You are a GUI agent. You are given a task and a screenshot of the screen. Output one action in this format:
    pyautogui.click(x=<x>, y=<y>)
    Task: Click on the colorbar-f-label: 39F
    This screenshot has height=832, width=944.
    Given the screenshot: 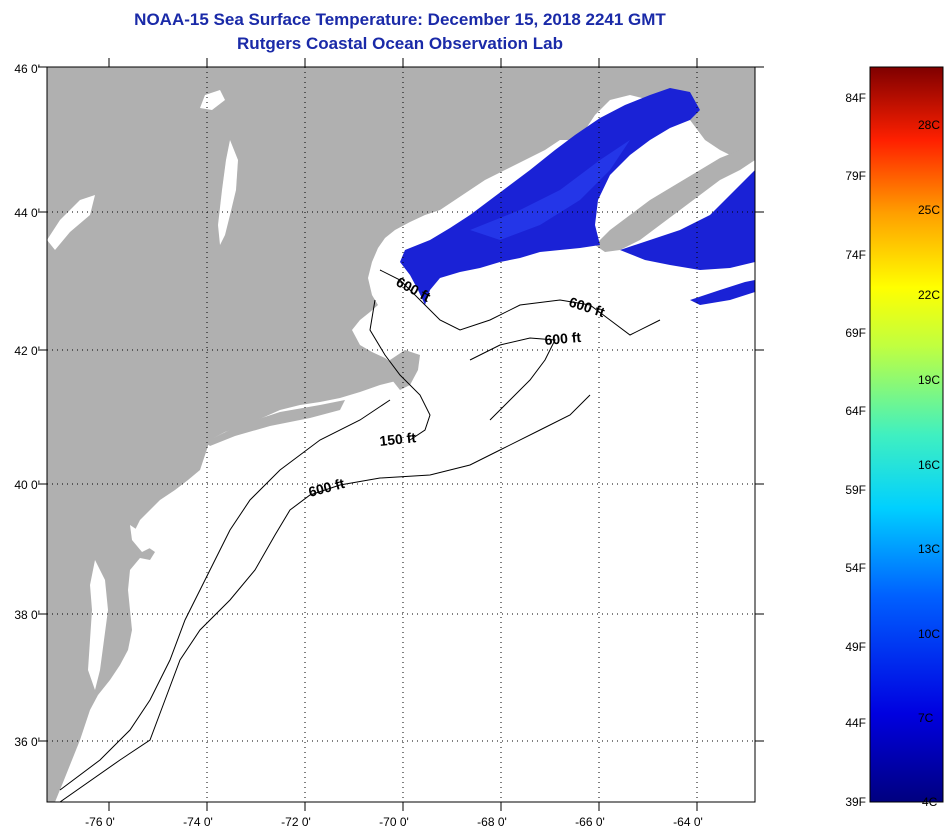 What is the action you would take?
    pyautogui.click(x=855, y=802)
    